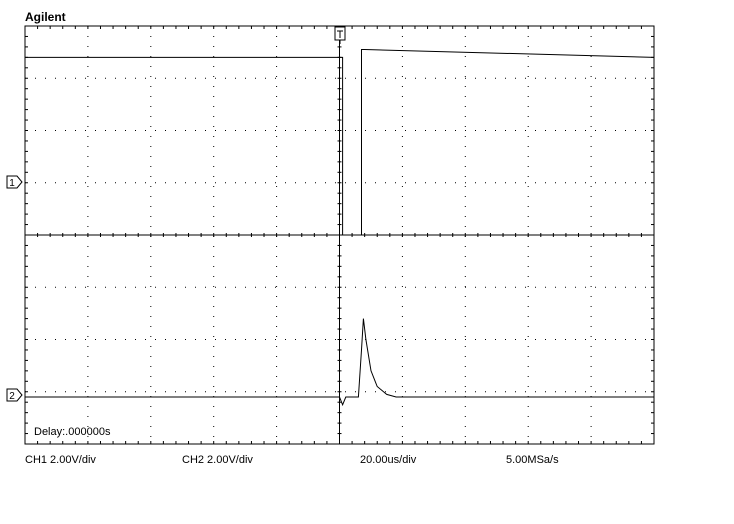 The height and width of the screenshot is (524, 734). I want to click on sample-rate-readout: 5.00MSa/s, so click(532, 460).